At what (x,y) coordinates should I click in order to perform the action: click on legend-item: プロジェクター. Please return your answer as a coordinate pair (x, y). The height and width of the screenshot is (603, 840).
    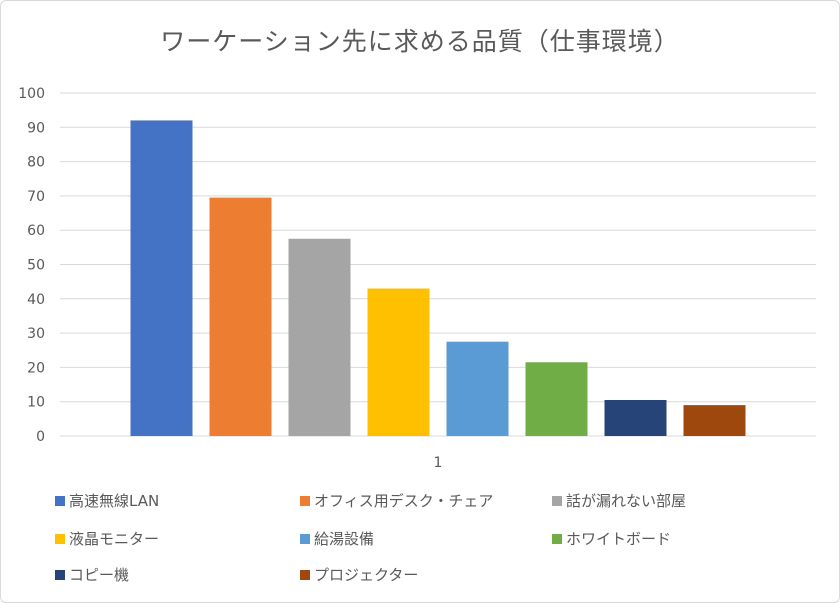
    Looking at the image, I should click on (359, 574).